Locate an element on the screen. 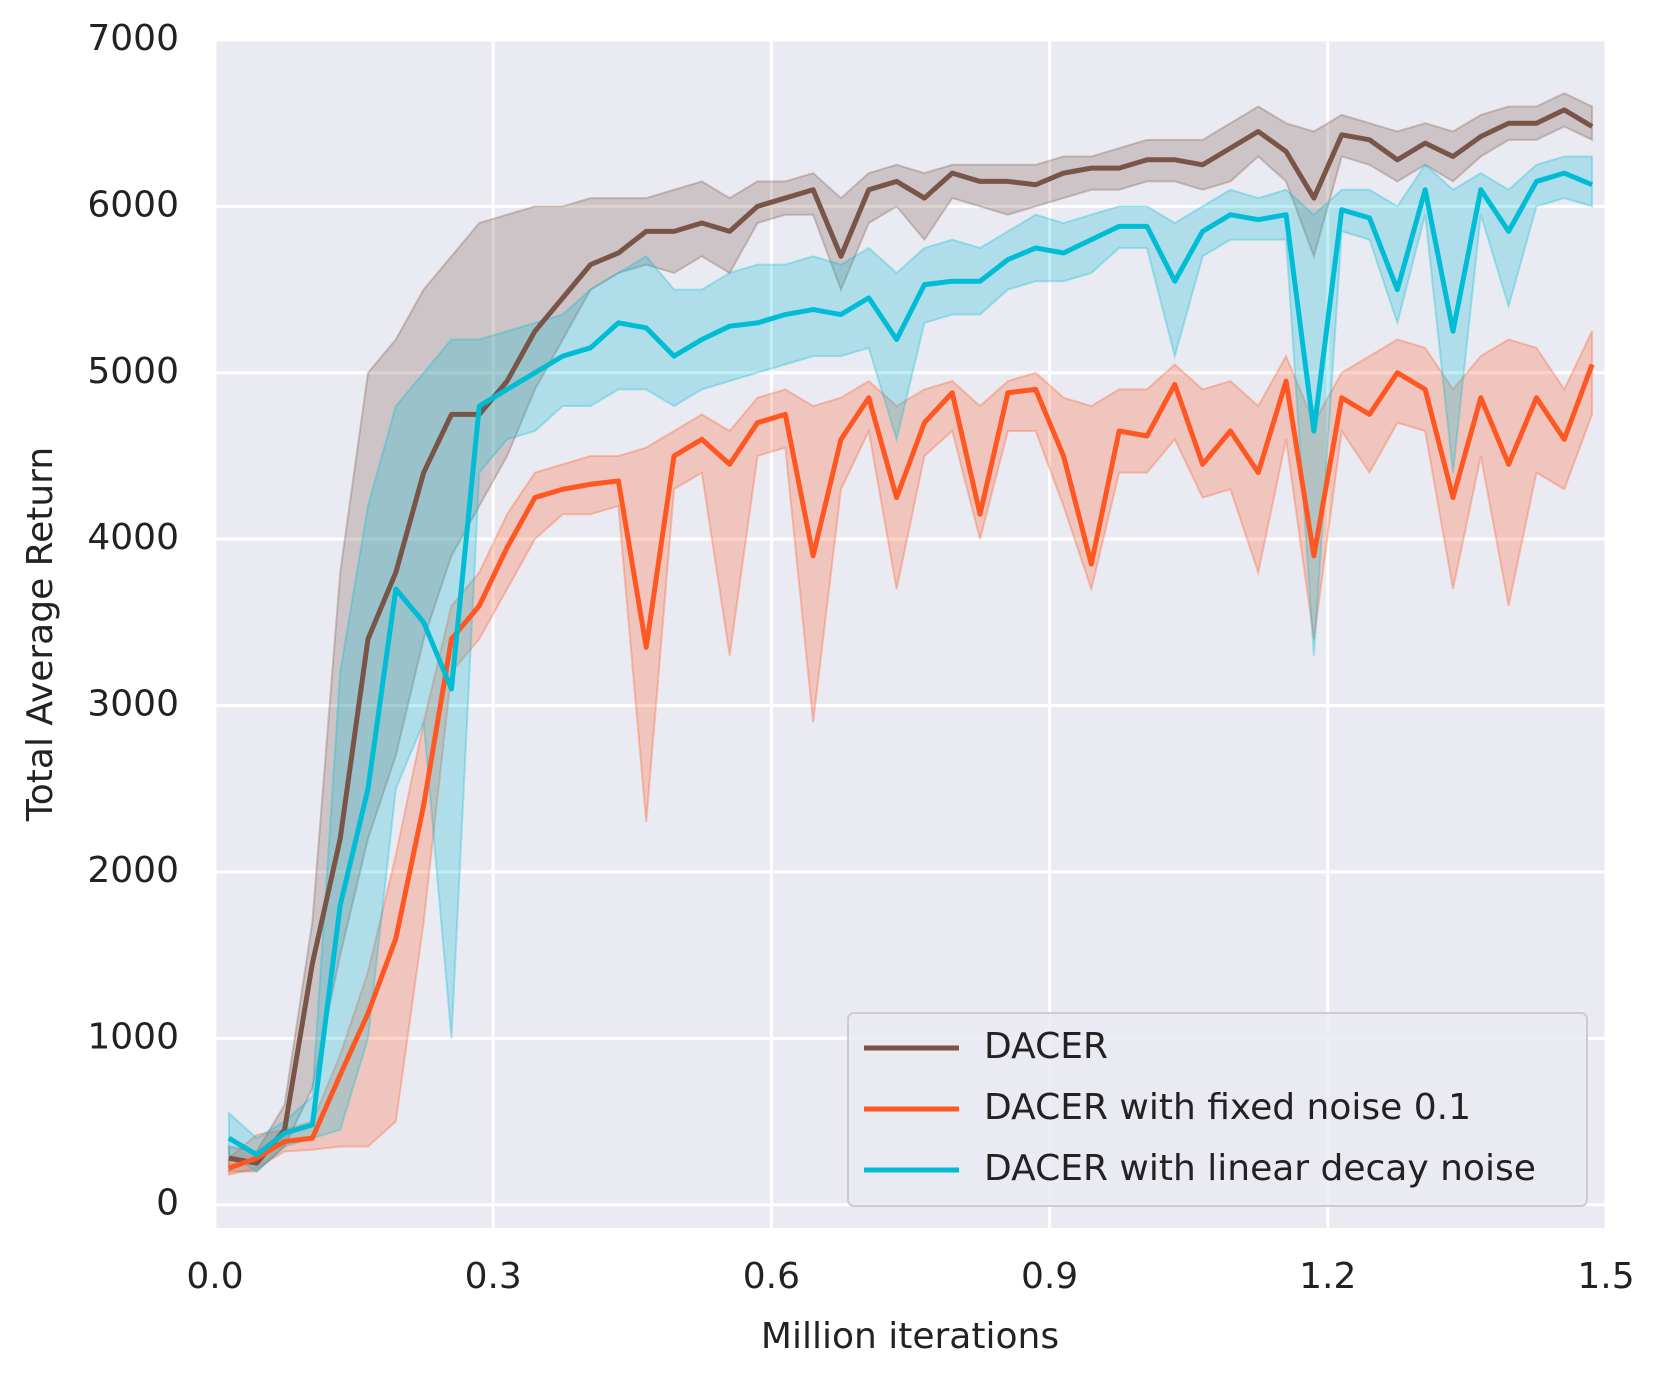 This screenshot has height=1384, width=1661. y-tick-label: 5000 is located at coordinates (133, 371).